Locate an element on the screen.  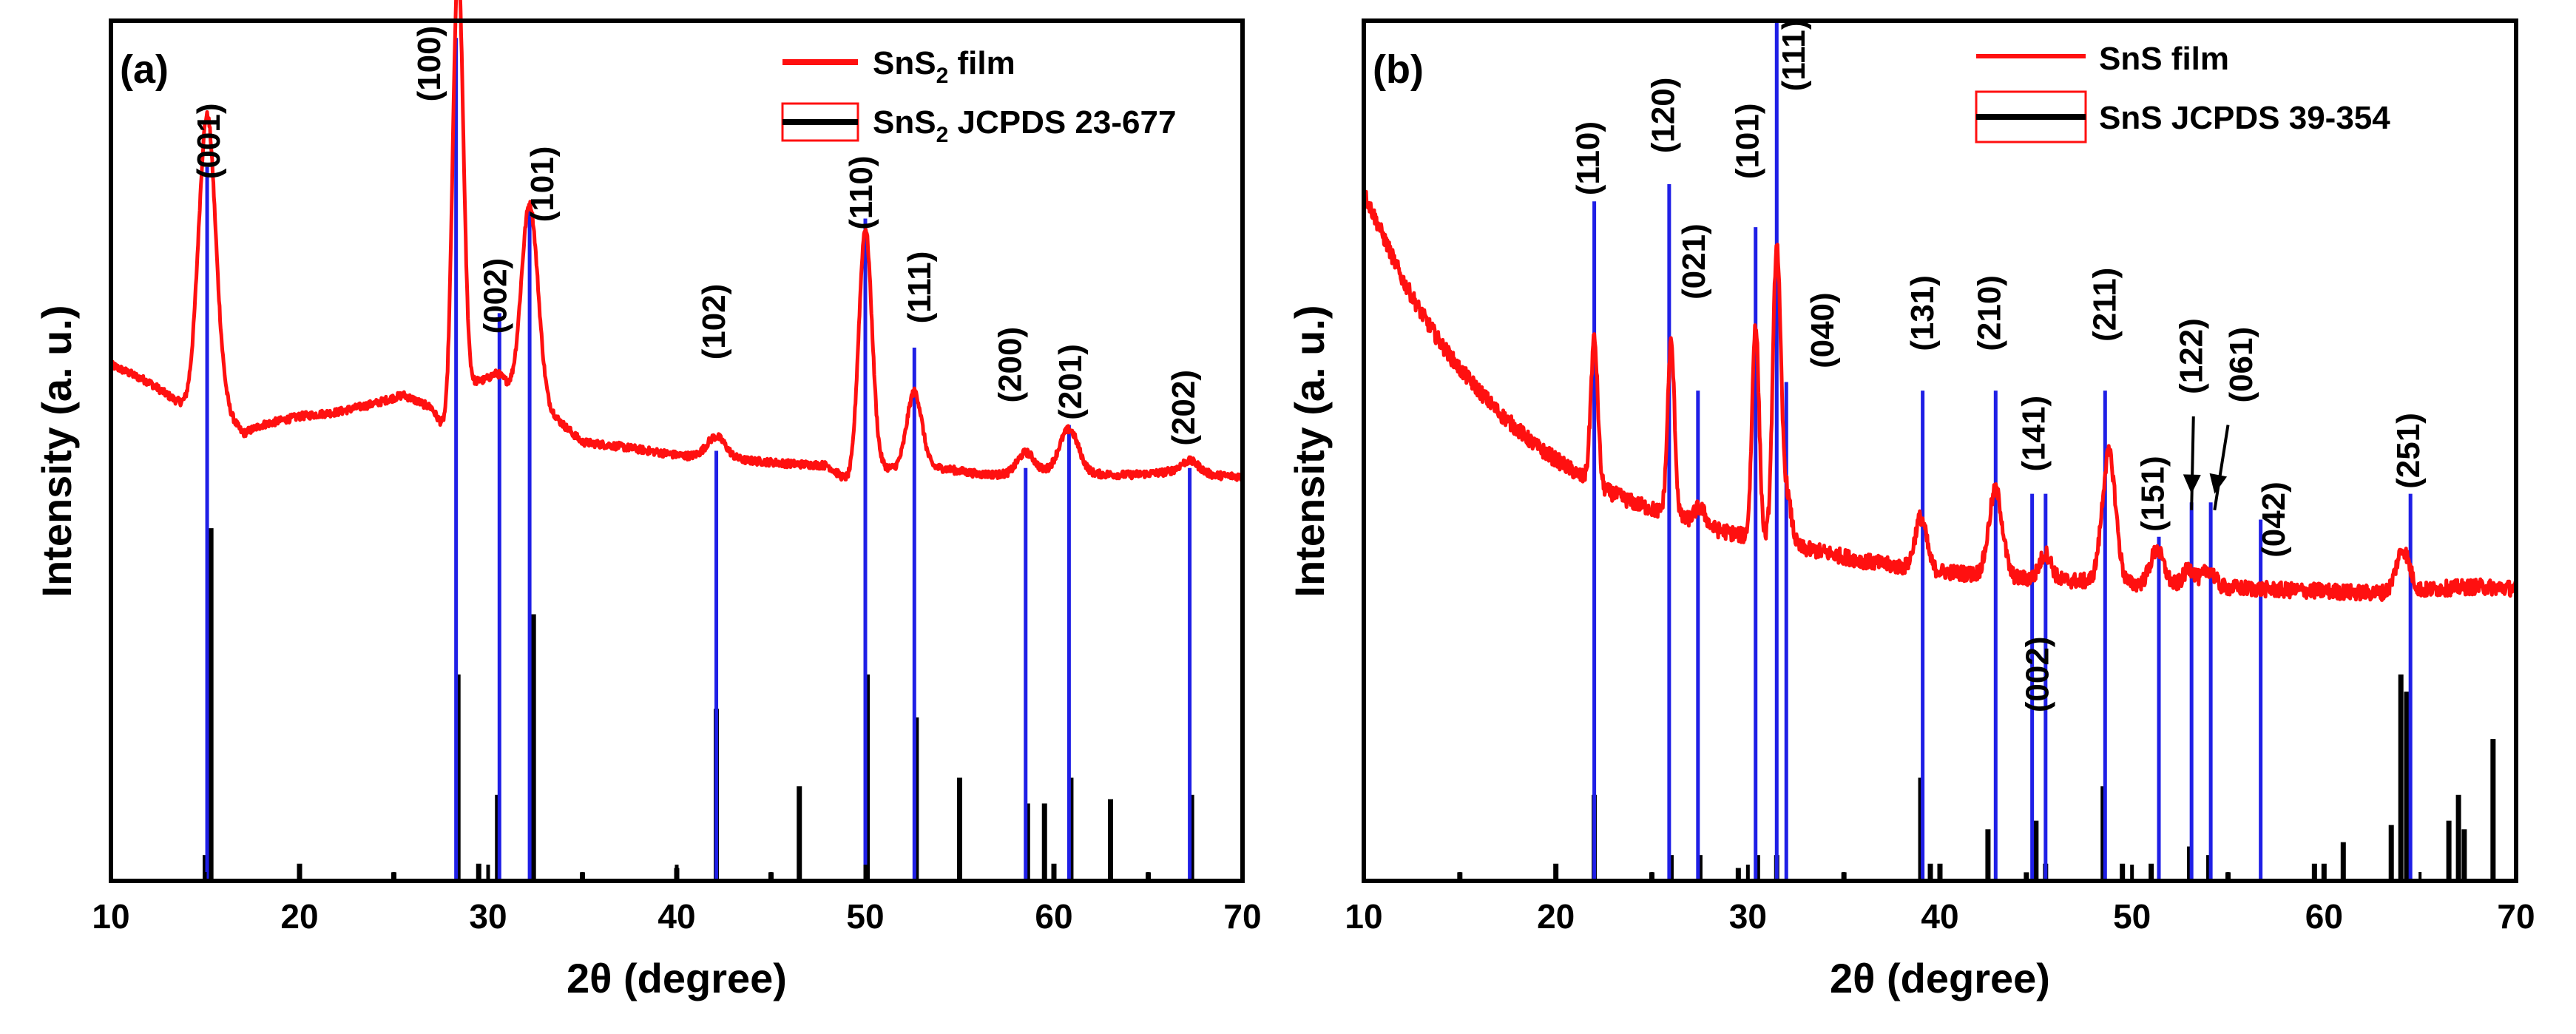
panel-a-x-tick-label-5: 60 is located at coordinates (1053, 917).